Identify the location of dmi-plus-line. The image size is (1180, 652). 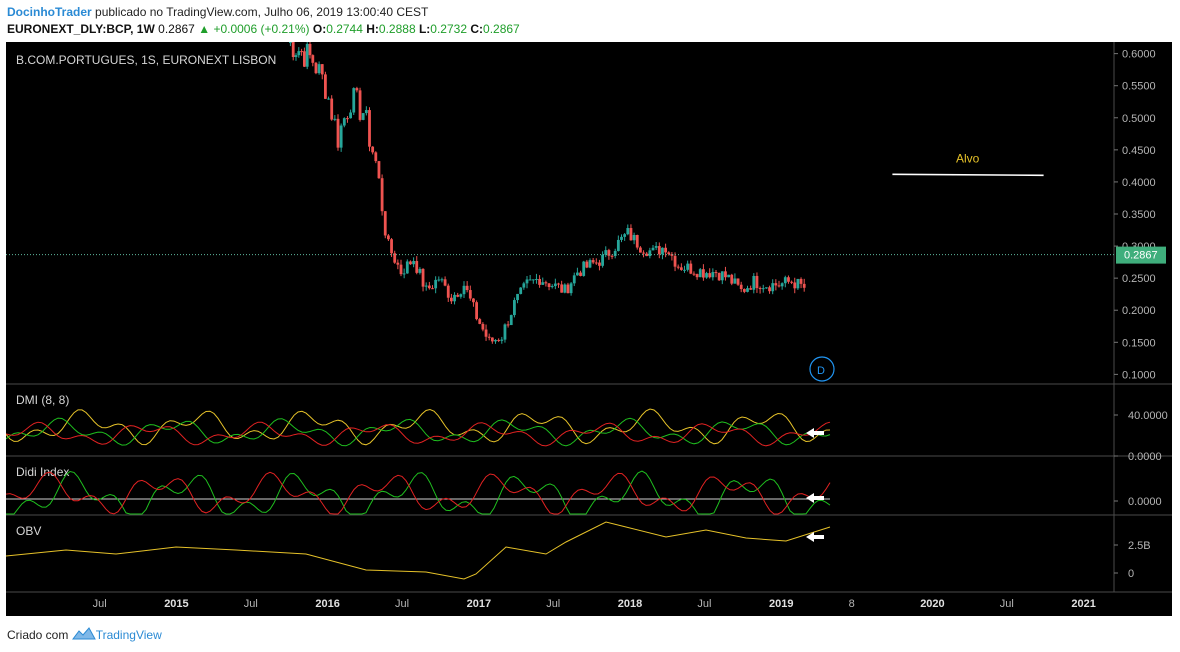
(418, 432).